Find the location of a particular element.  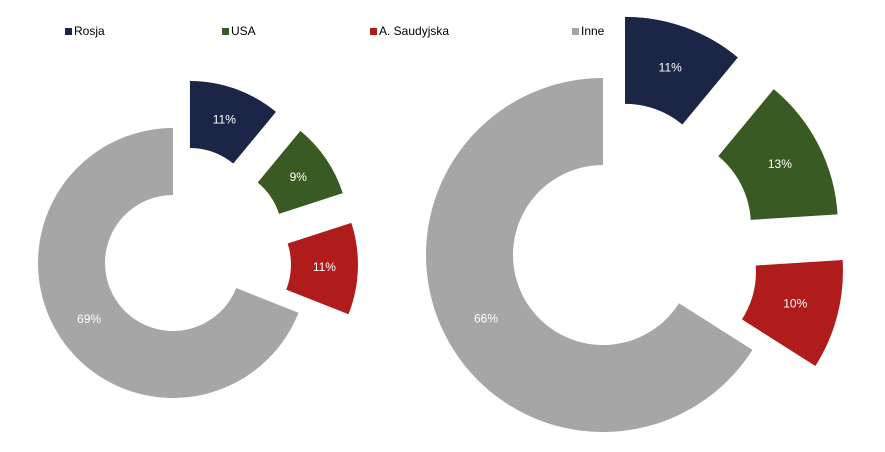

slice-label: 66% is located at coordinates (486, 318).